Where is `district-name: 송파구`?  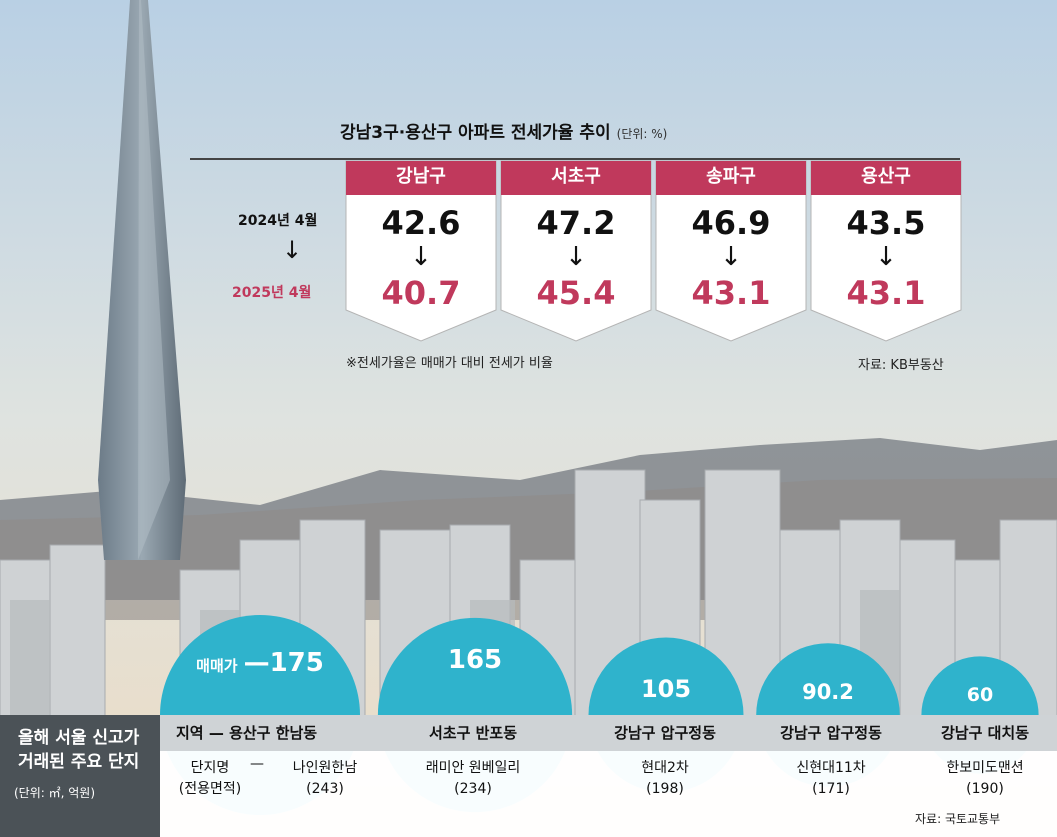 district-name: 송파구 is located at coordinates (731, 176).